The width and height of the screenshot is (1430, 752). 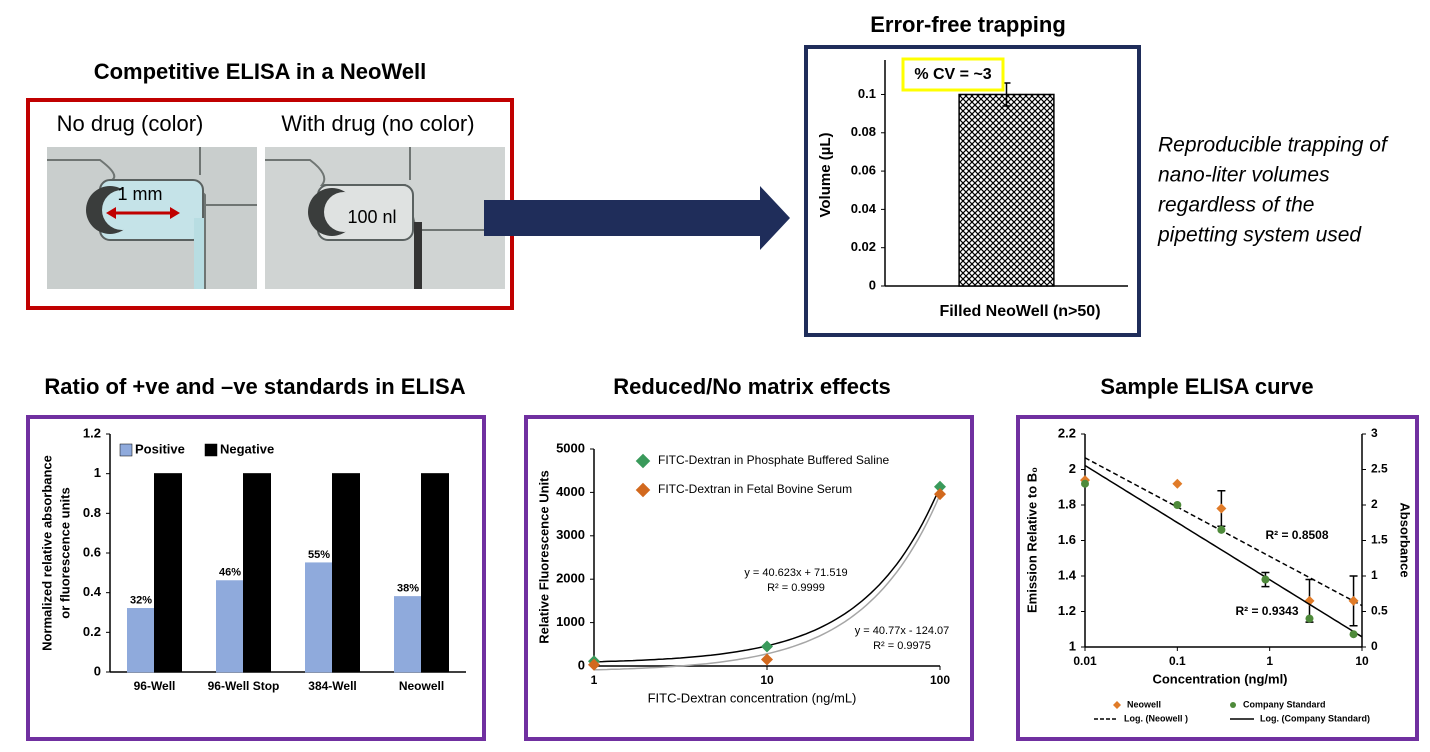 What do you see at coordinates (141, 600) in the screenshot?
I see `value-label: 32%` at bounding box center [141, 600].